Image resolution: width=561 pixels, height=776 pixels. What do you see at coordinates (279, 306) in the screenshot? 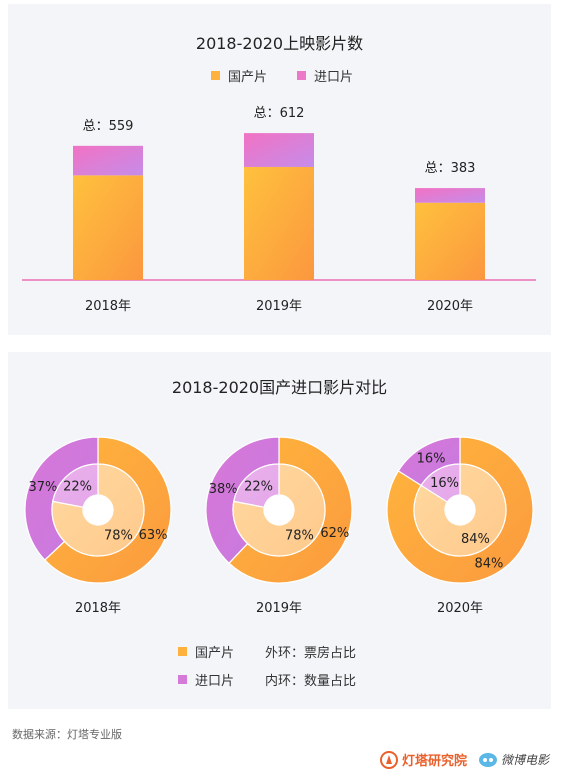
I see `x-tick-label-1: 2019年` at bounding box center [279, 306].